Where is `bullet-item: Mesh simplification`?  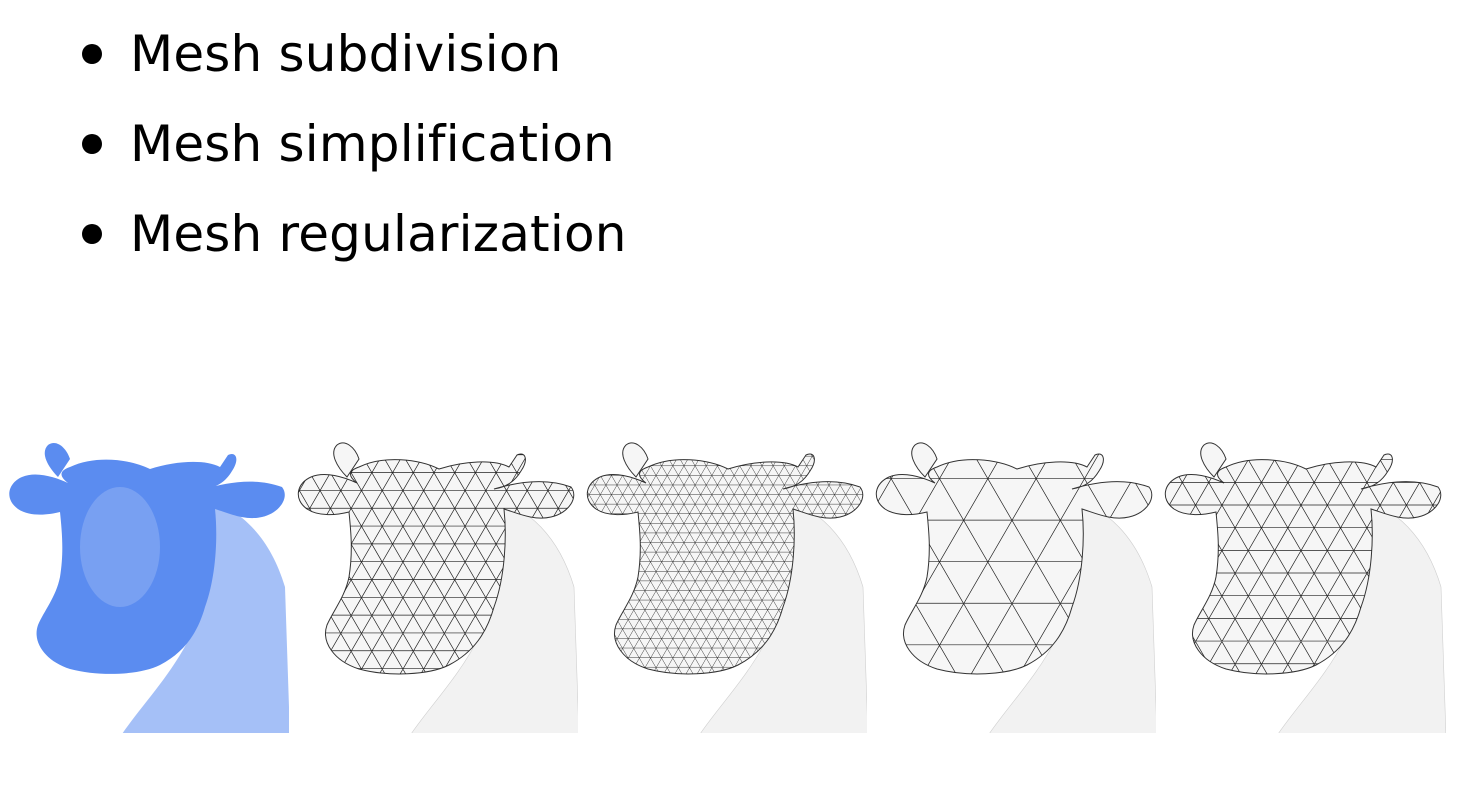
bullet-item: Mesh simplification is located at coordinates (352, 159).